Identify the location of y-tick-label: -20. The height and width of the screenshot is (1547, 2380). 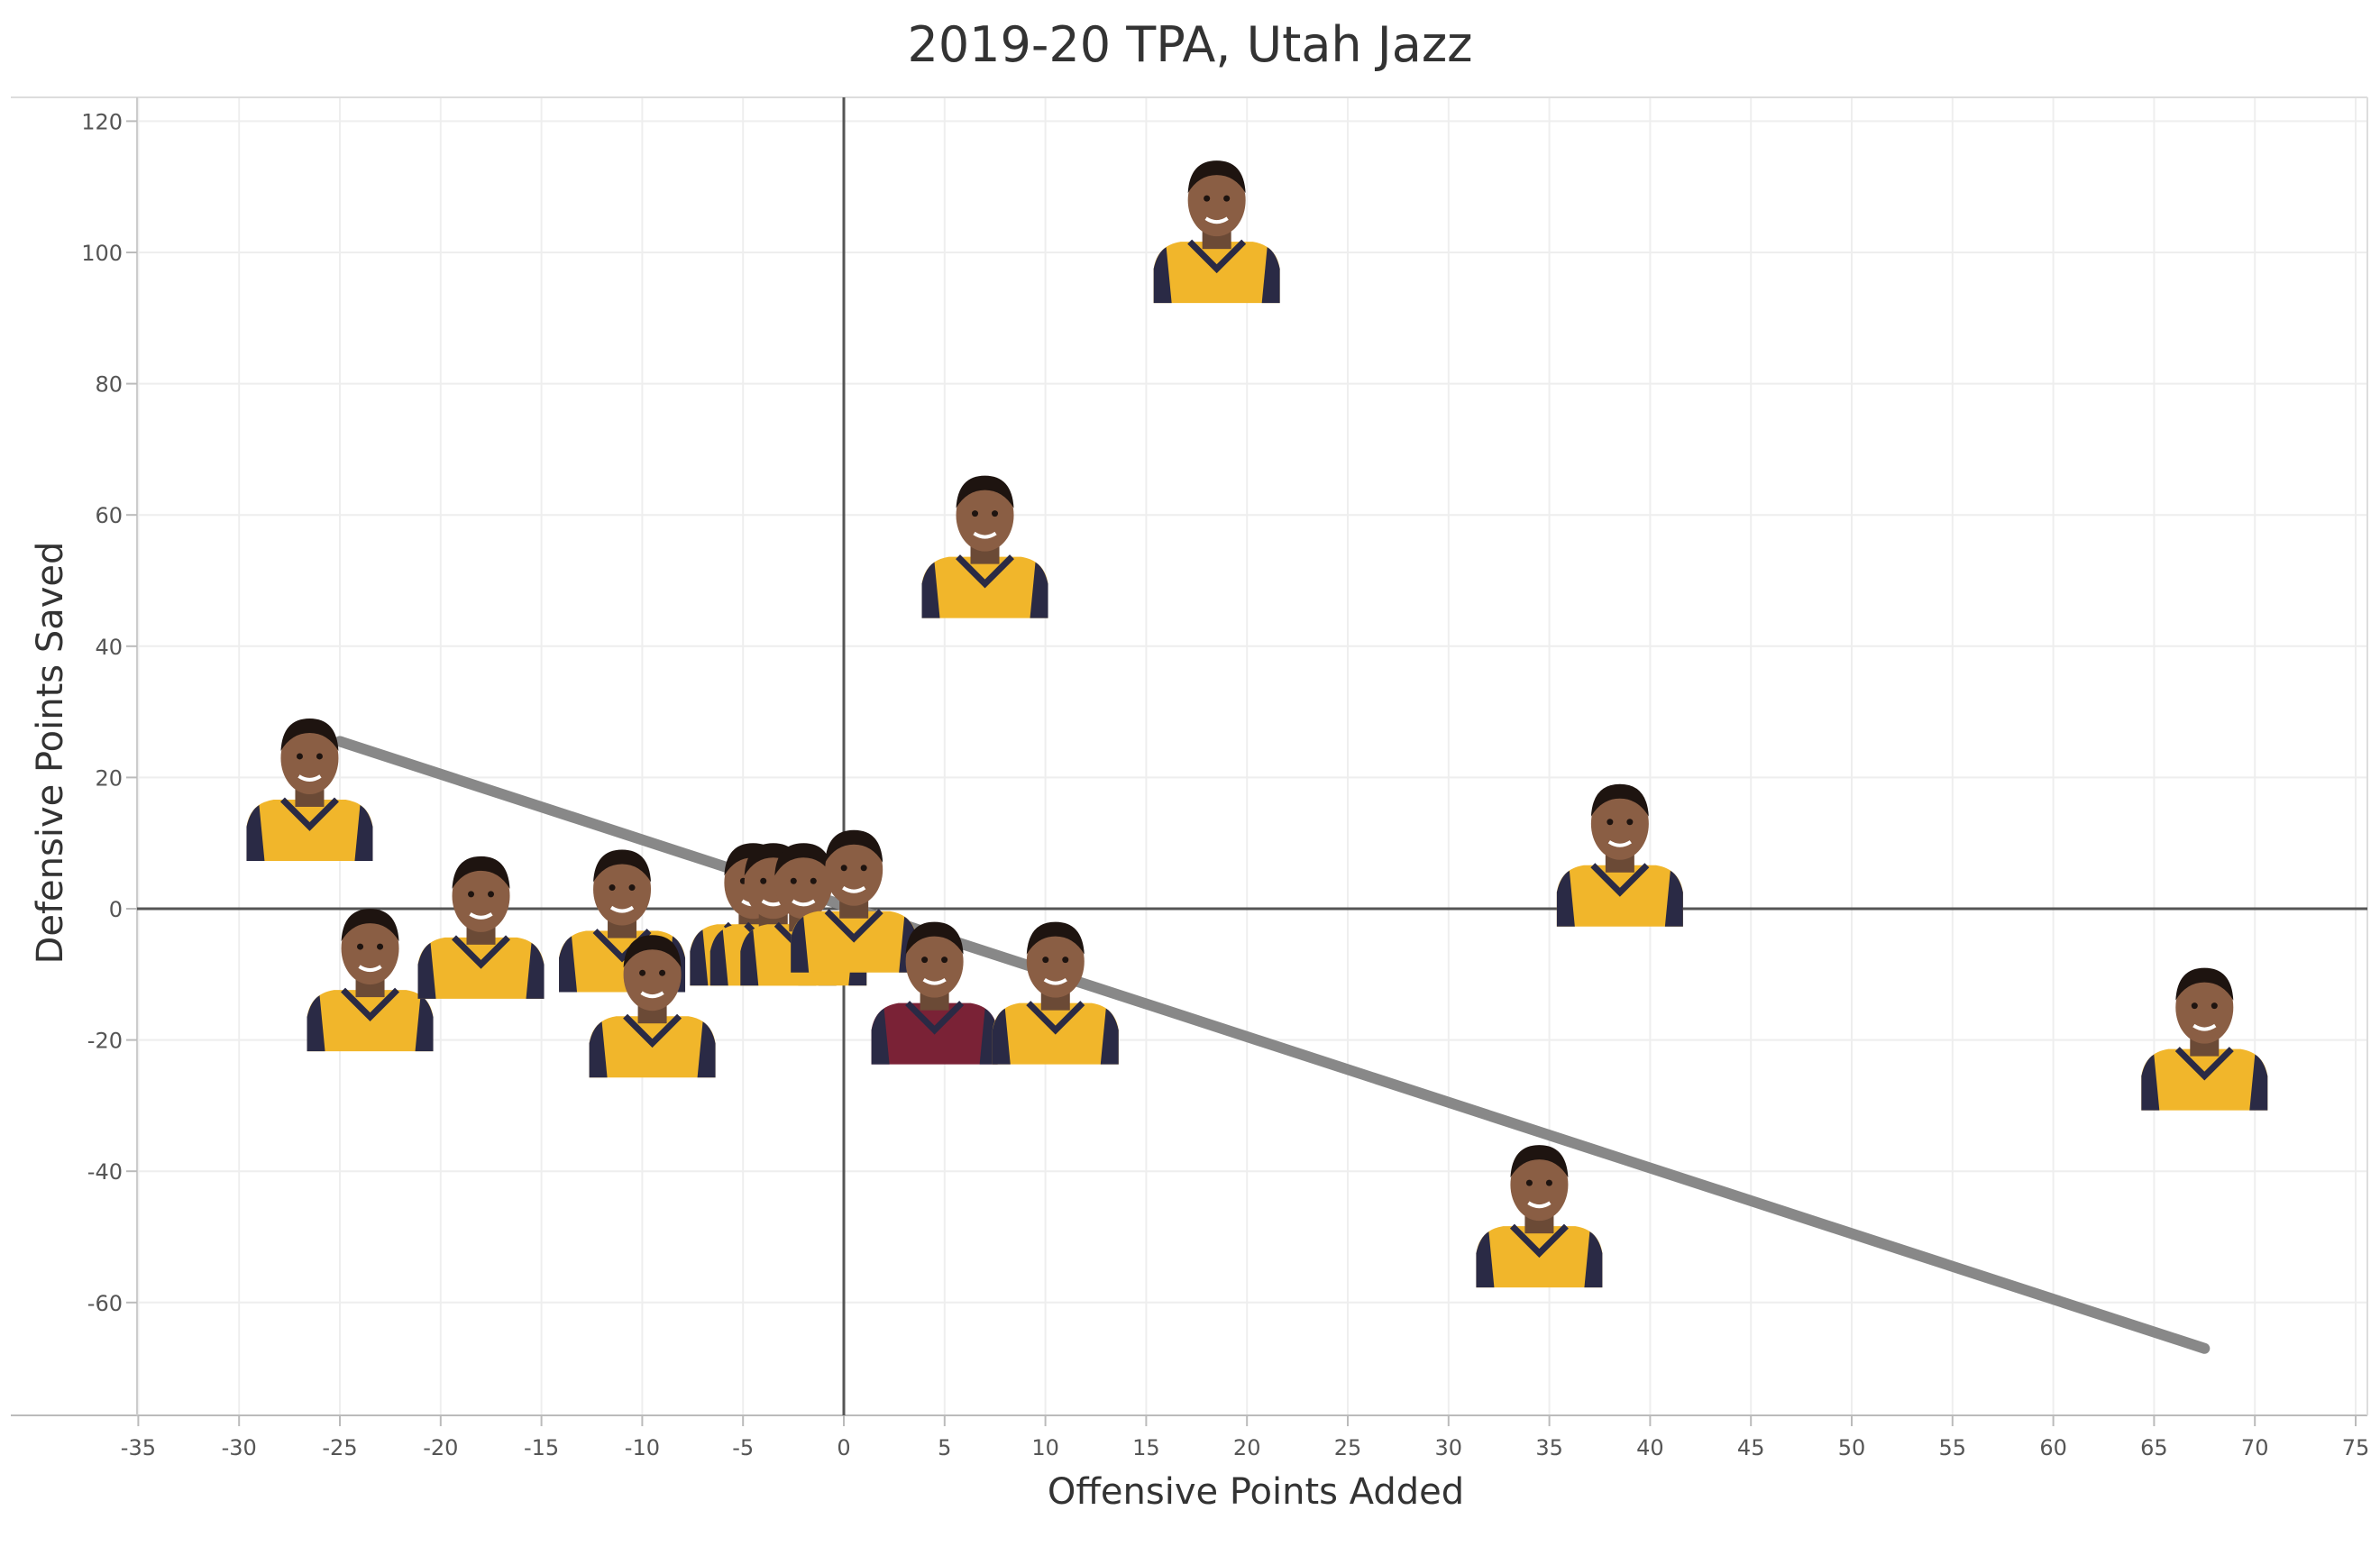
(105, 1041).